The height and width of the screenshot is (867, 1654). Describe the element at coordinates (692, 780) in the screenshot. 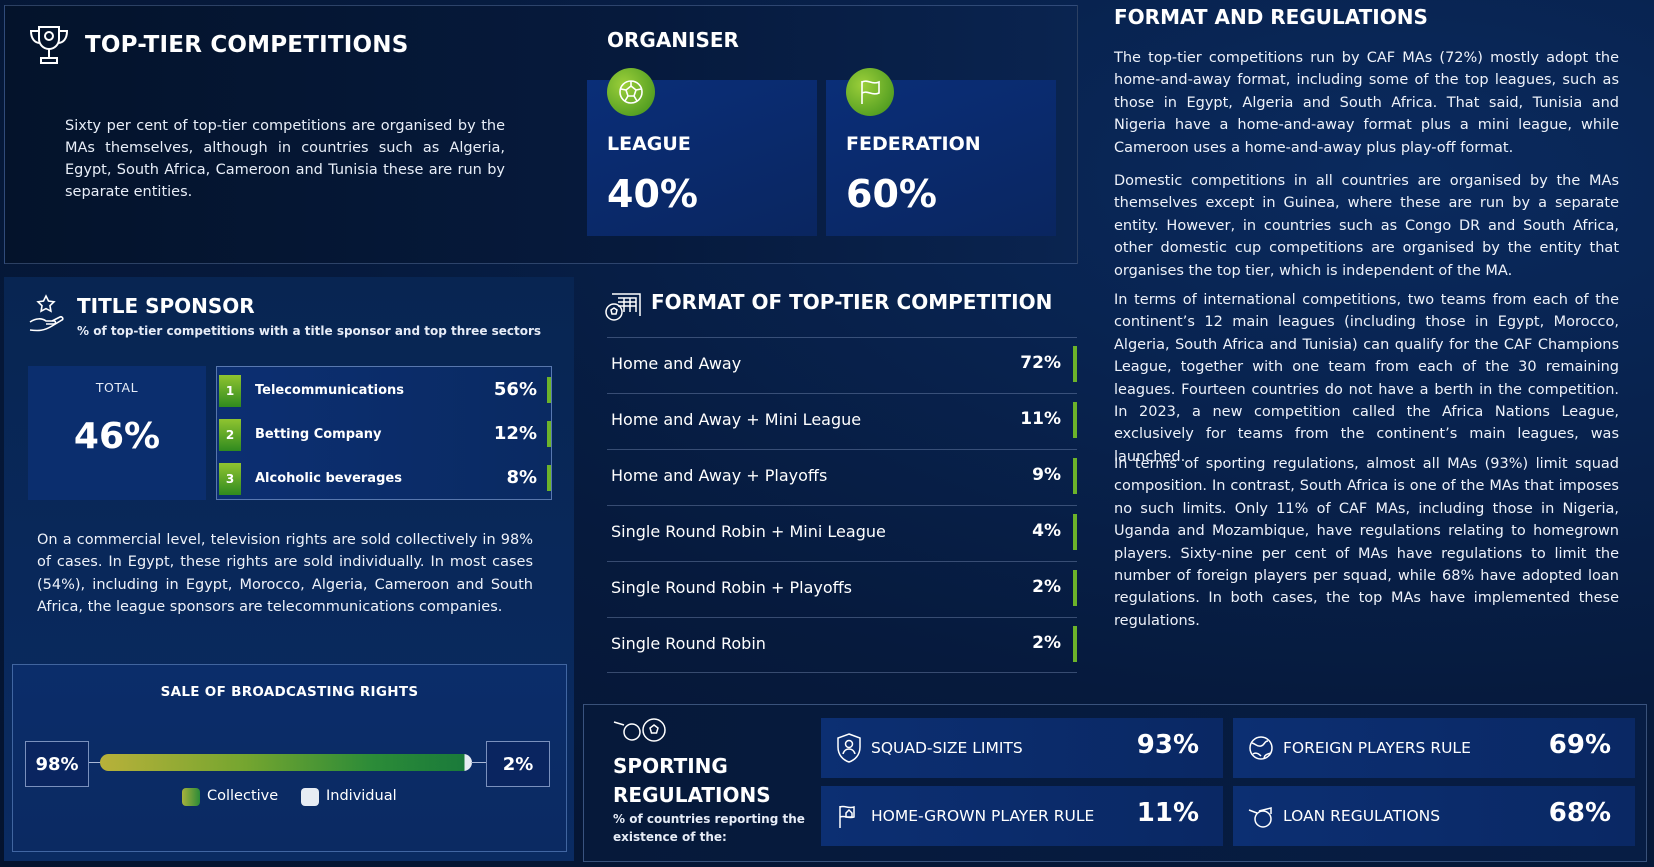

I see `sporting-regulations-title: SPORTING REGULATIONS` at that location.